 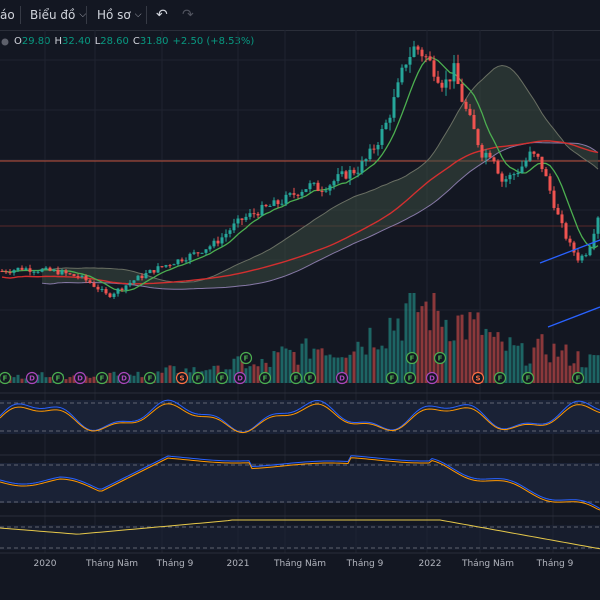 What do you see at coordinates (162, 15) in the screenshot?
I see `undo-icon: ↶` at bounding box center [162, 15].